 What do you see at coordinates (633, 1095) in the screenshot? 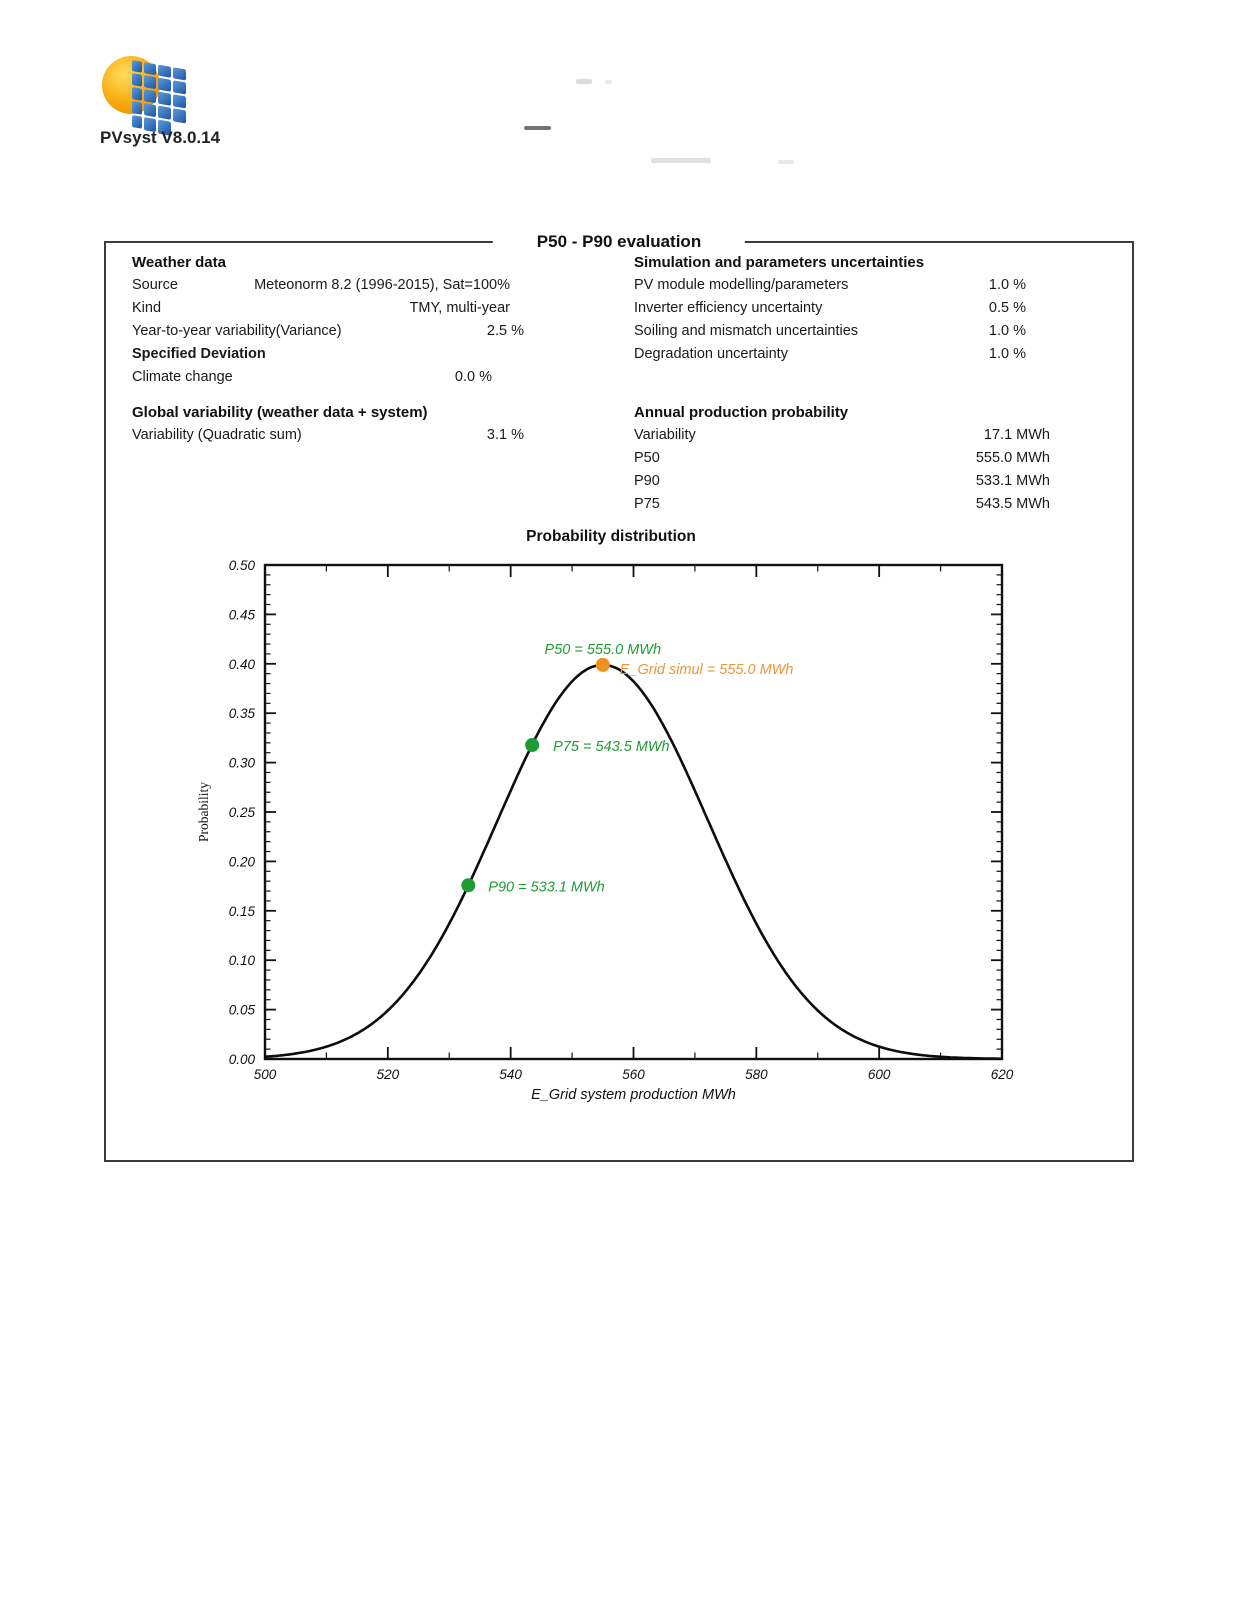
I see `x-axis-title: E_Grid system production MWh` at bounding box center [633, 1095].